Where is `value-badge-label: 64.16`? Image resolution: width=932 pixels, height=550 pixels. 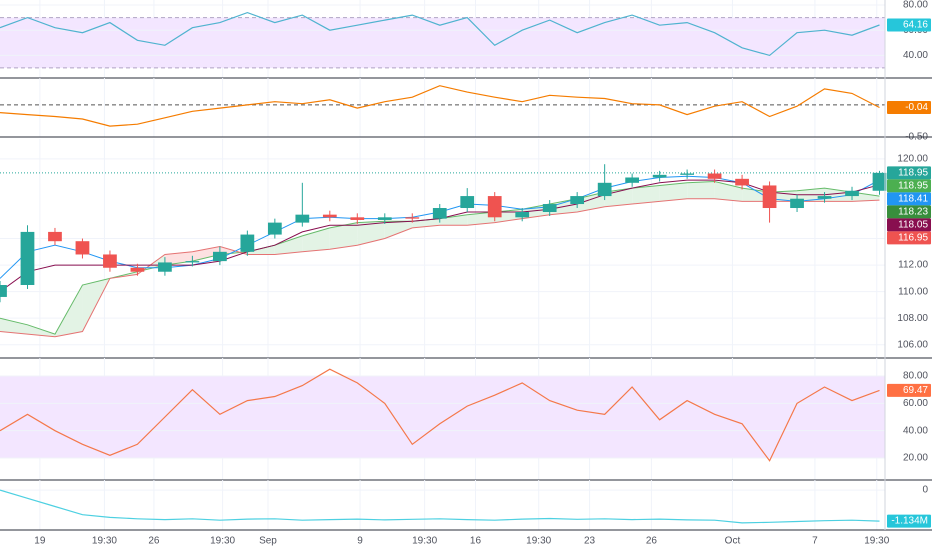
value-badge-label: 64.16 is located at coordinates (915, 25).